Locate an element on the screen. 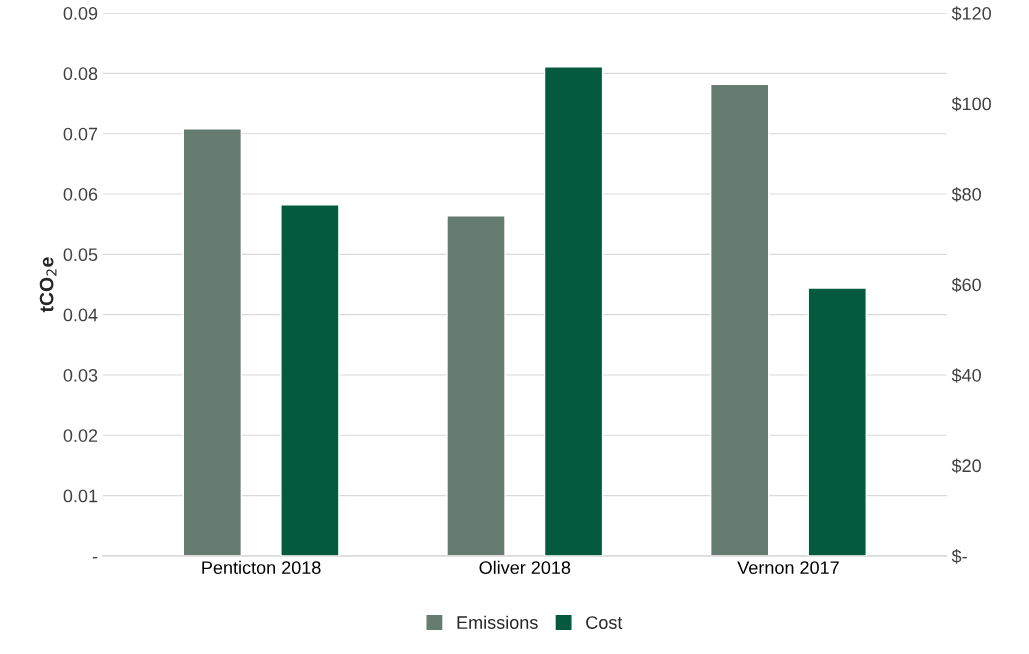 The height and width of the screenshot is (654, 1029). y-tick-label: 0.01 is located at coordinates (80, 496).